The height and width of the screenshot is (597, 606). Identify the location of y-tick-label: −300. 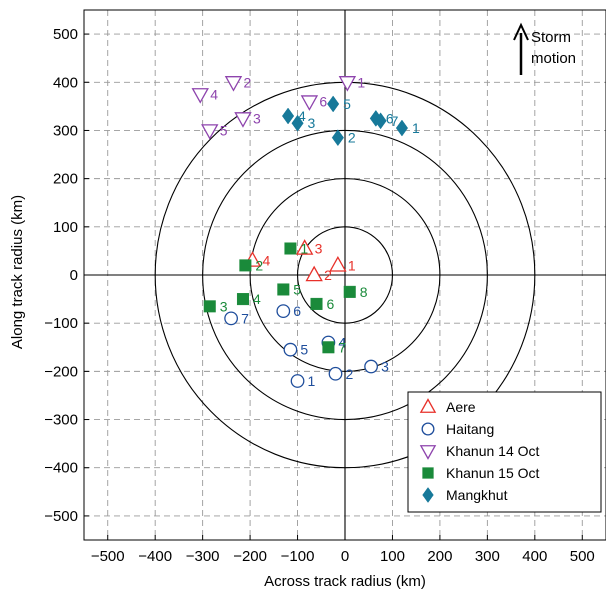
(61, 420).